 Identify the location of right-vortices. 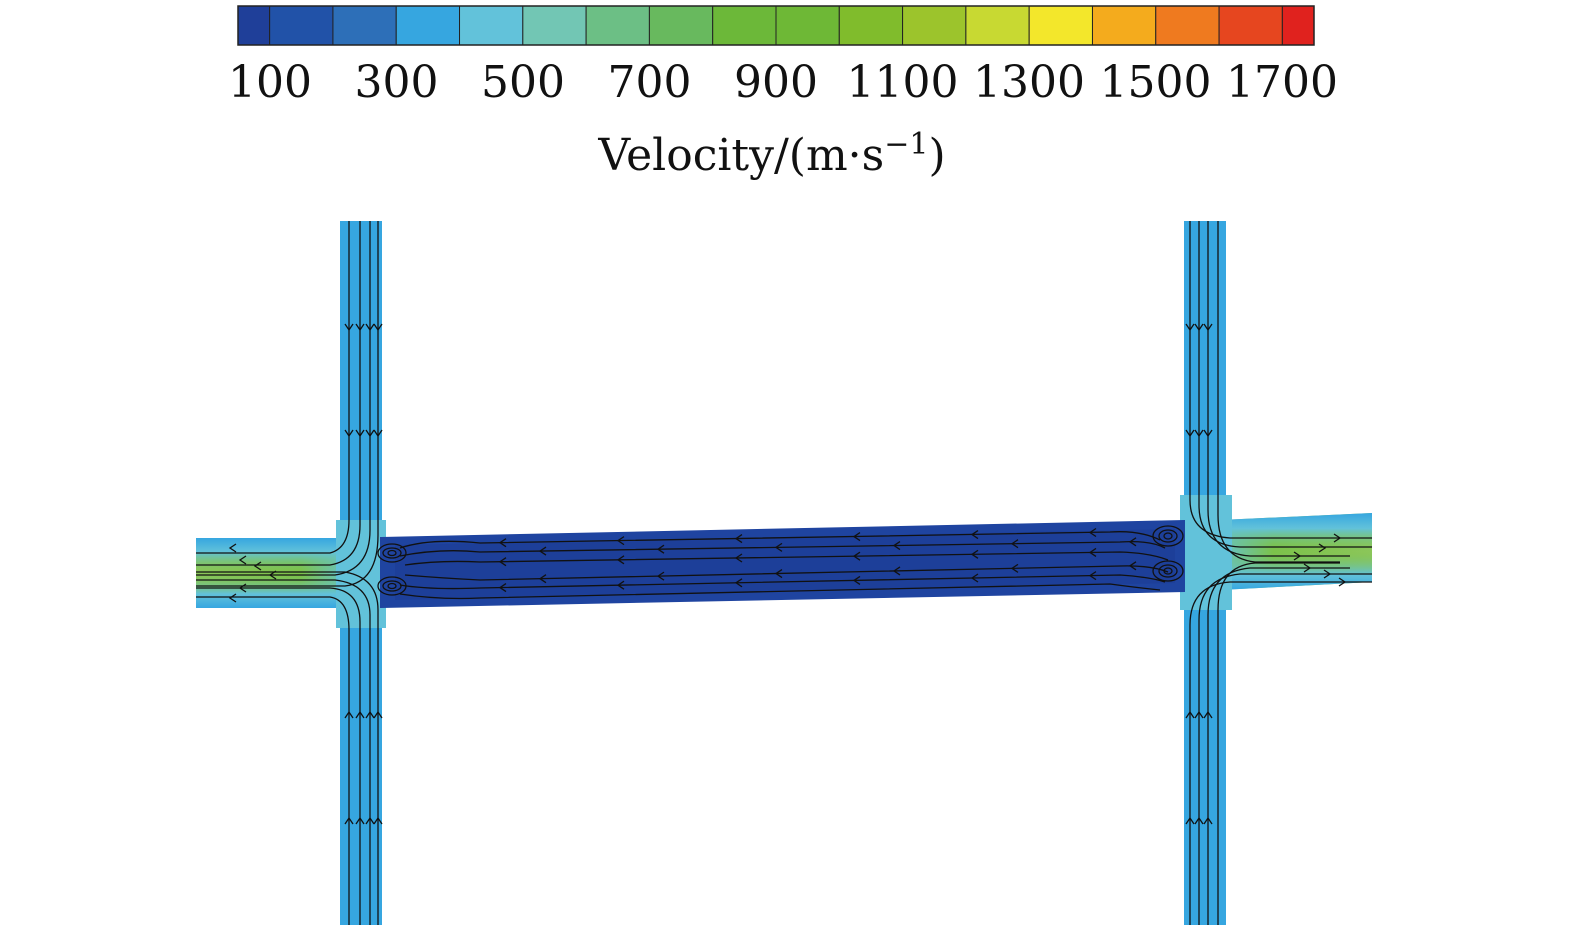
(1168, 553).